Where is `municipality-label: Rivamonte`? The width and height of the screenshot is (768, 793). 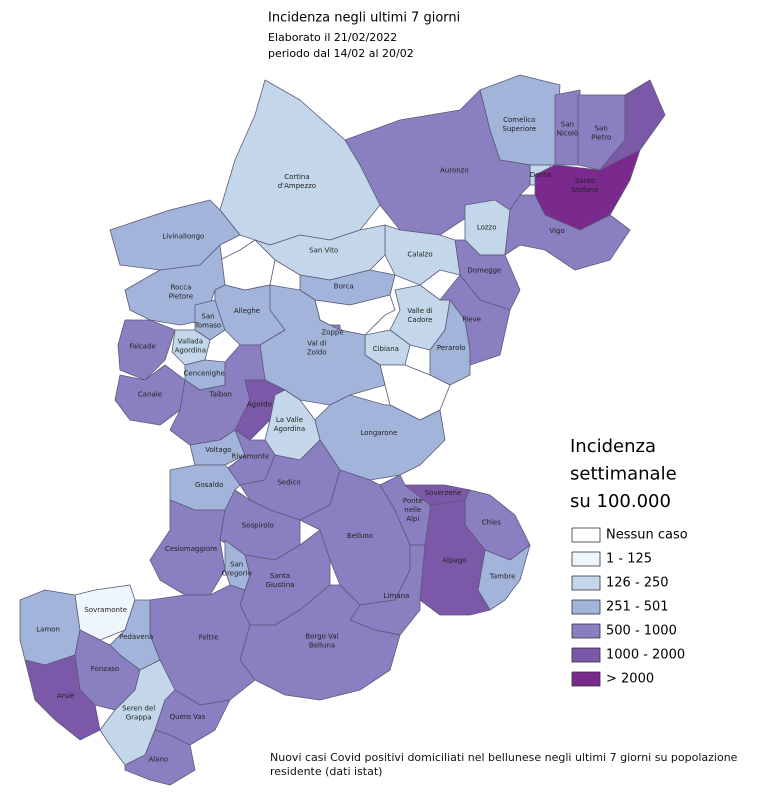 municipality-label: Rivamonte is located at coordinates (250, 457).